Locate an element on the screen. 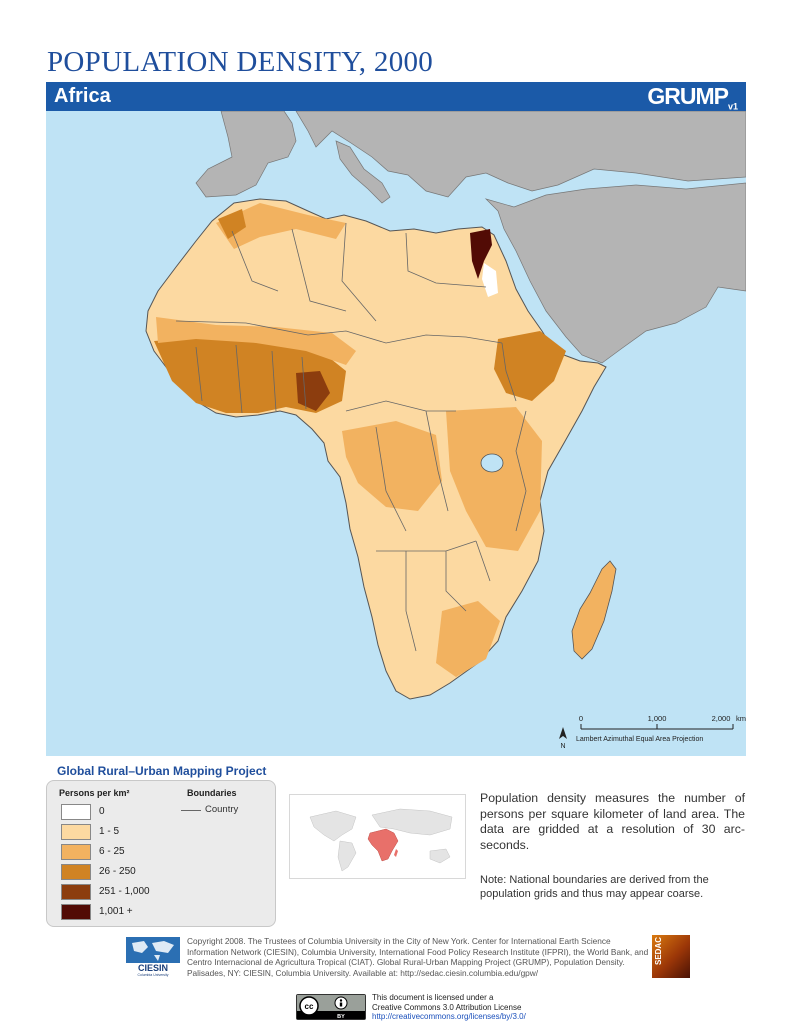  border-sahel is located at coordinates (339, 332).